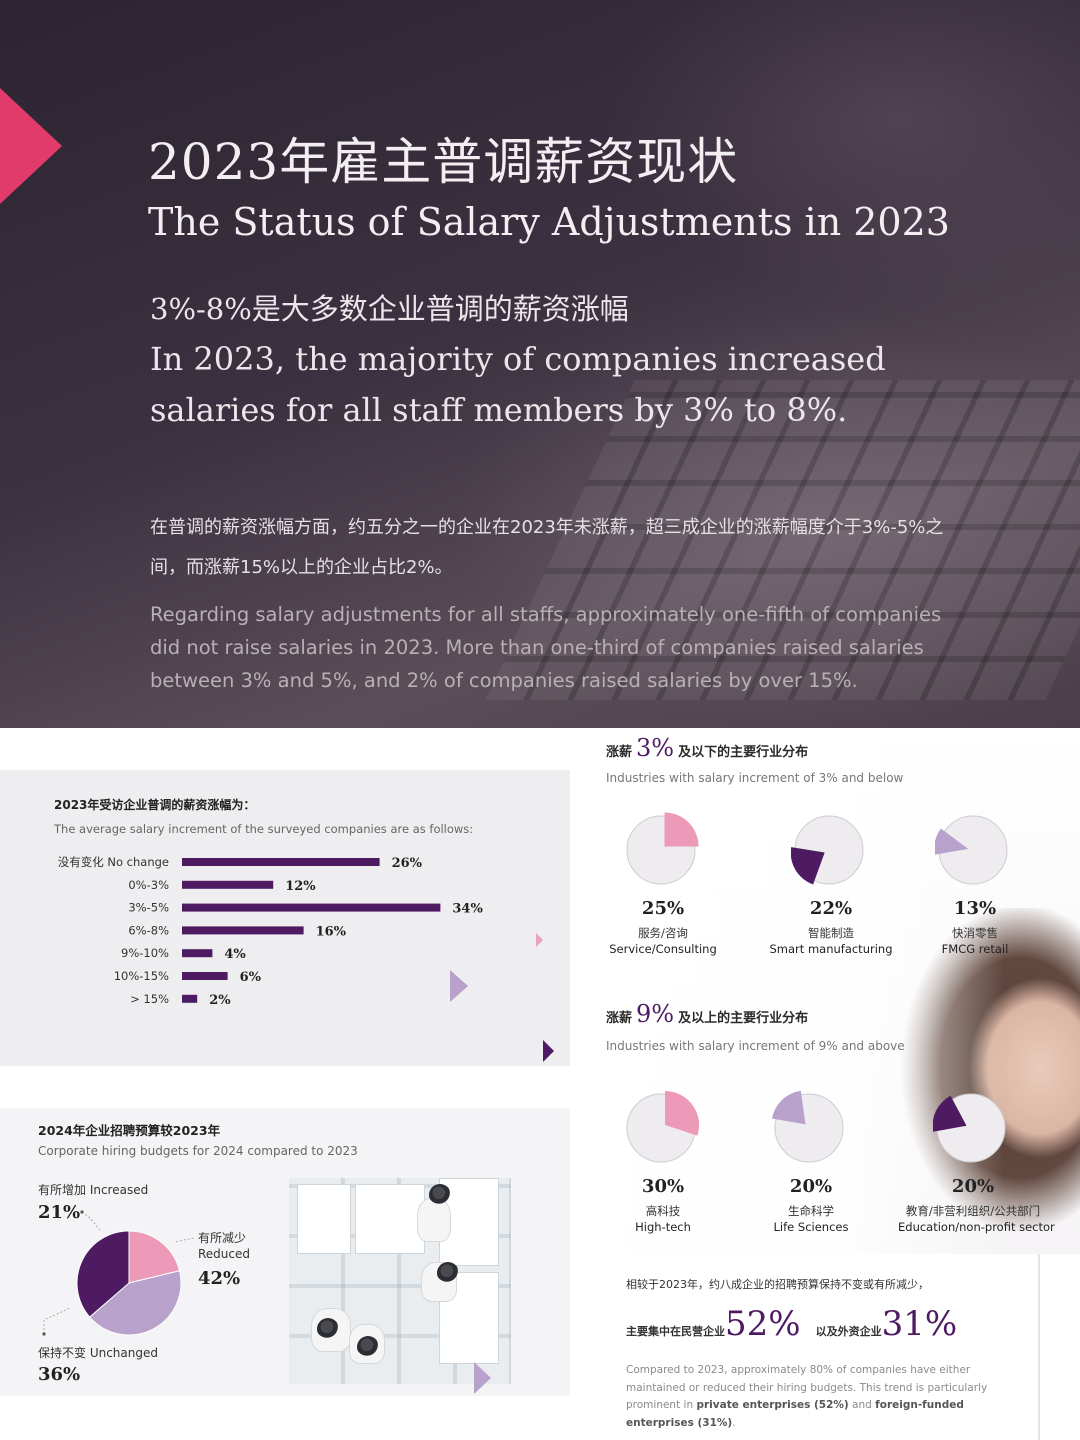  I want to click on private-enterprise-percent: 52%, so click(763, 1324).